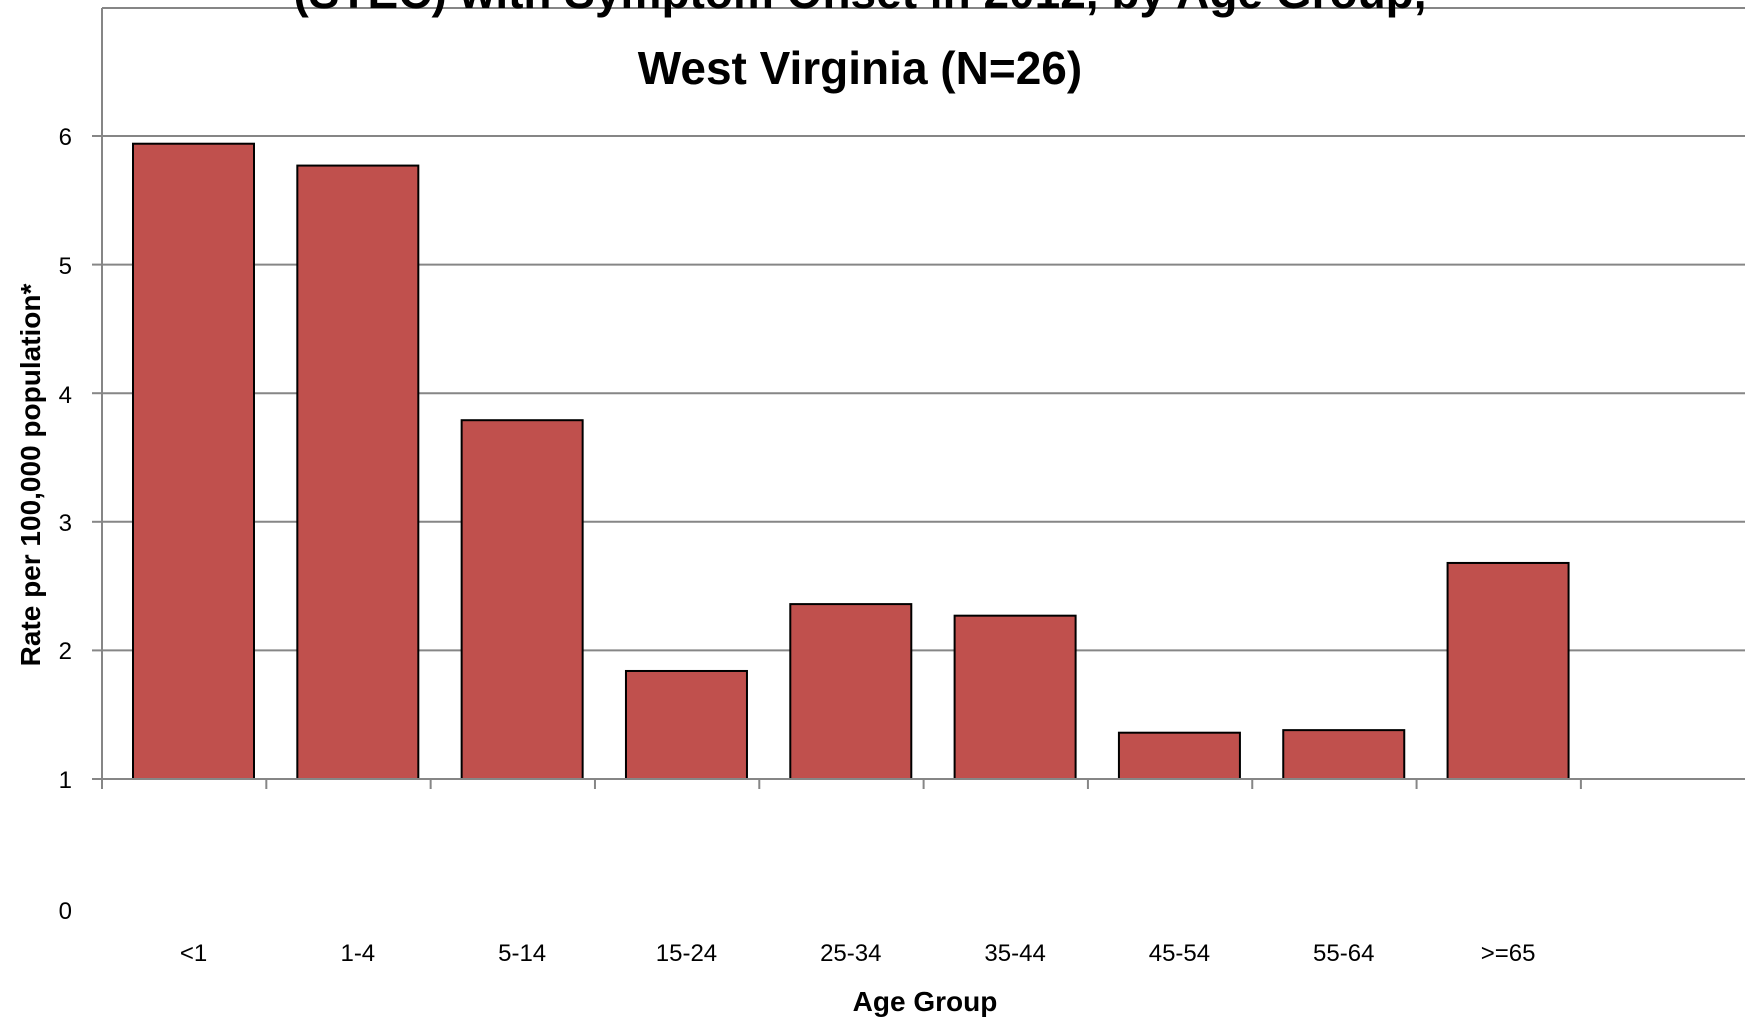 This screenshot has width=1745, height=1021. I want to click on x-tick-labels: <1 1-4 5-14 15-24 25-34 35-44 45-54 55-64 >=65, so click(858, 953).